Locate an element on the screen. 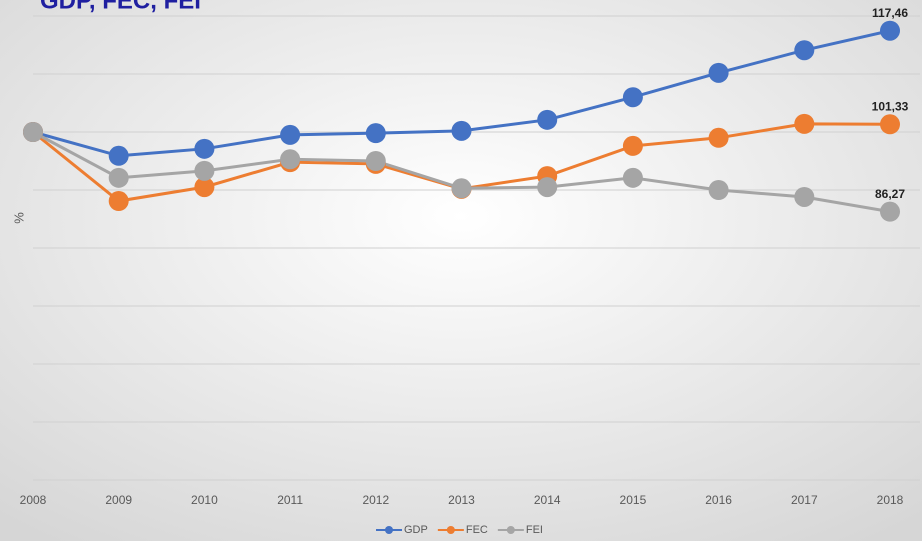  x-tick-label: 2011 is located at coordinates (290, 500).